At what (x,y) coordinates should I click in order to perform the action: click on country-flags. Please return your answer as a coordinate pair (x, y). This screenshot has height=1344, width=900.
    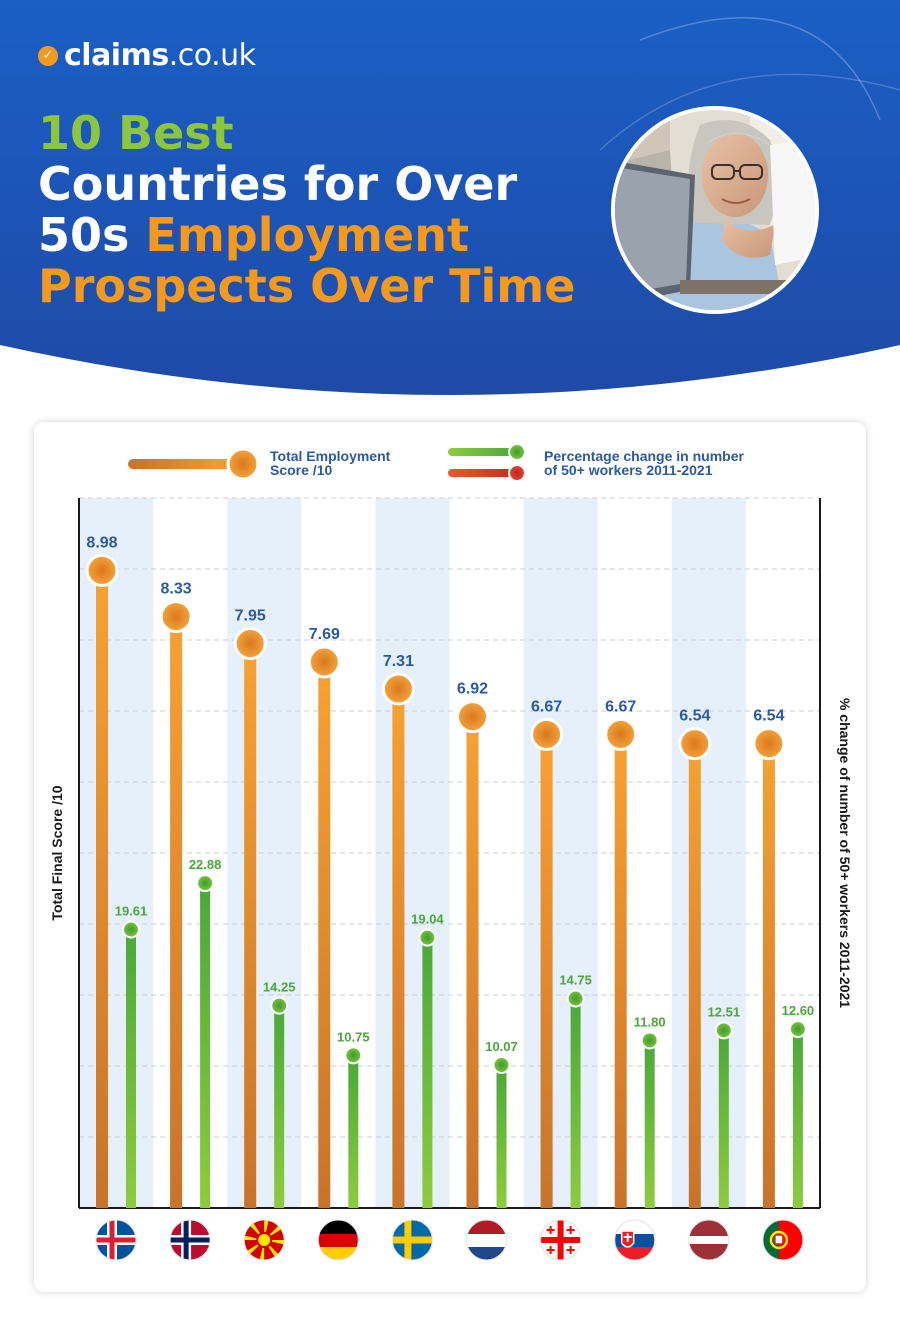
    Looking at the image, I should click on (449, 1240).